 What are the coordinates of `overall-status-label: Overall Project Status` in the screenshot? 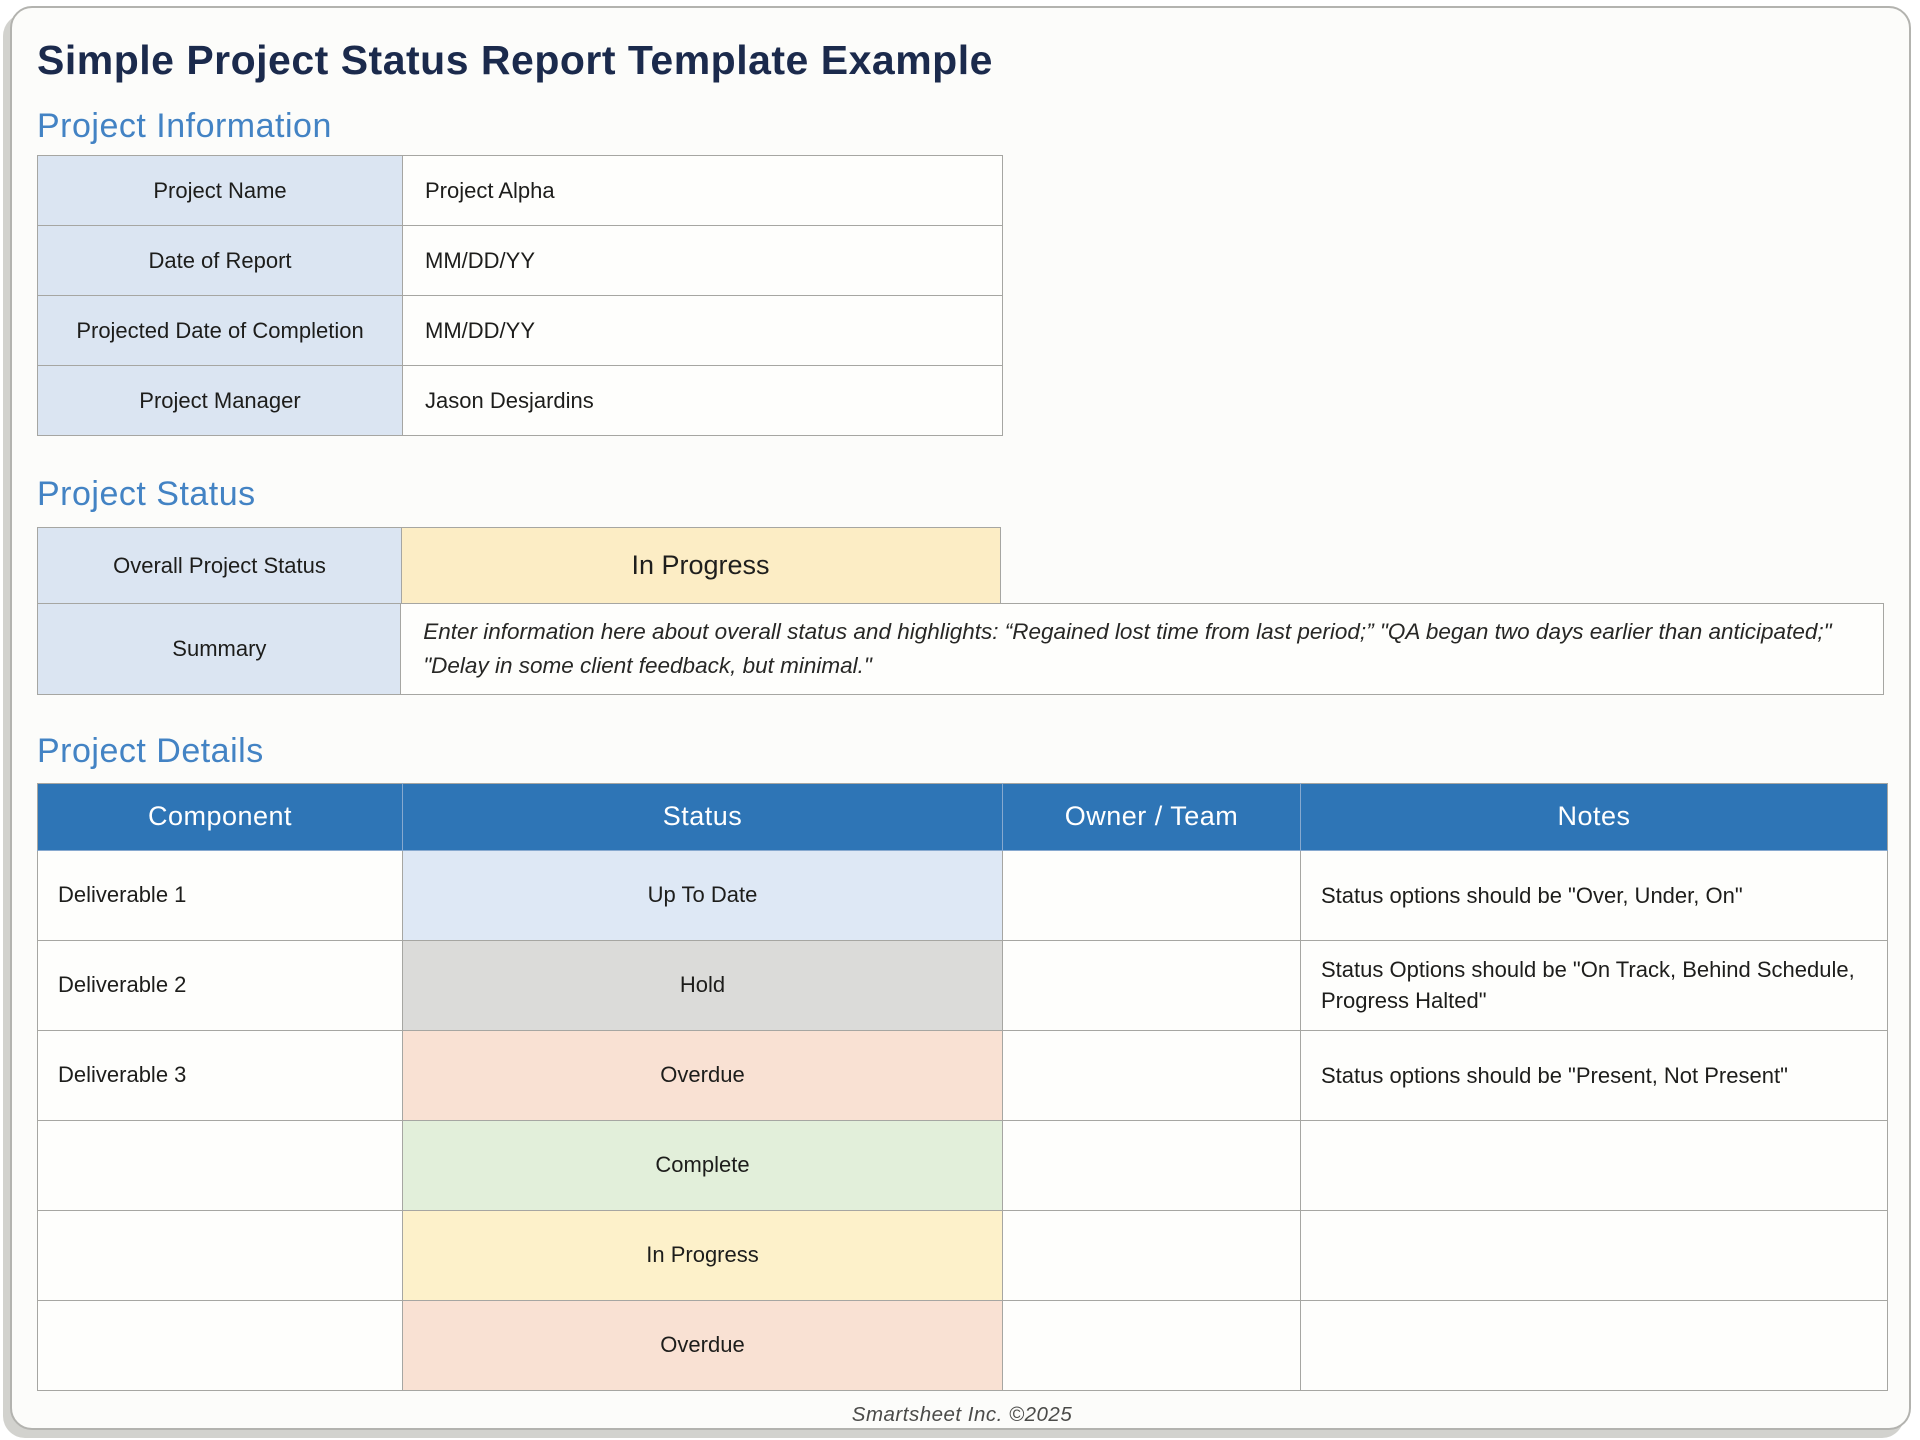 It's located at (219, 565).